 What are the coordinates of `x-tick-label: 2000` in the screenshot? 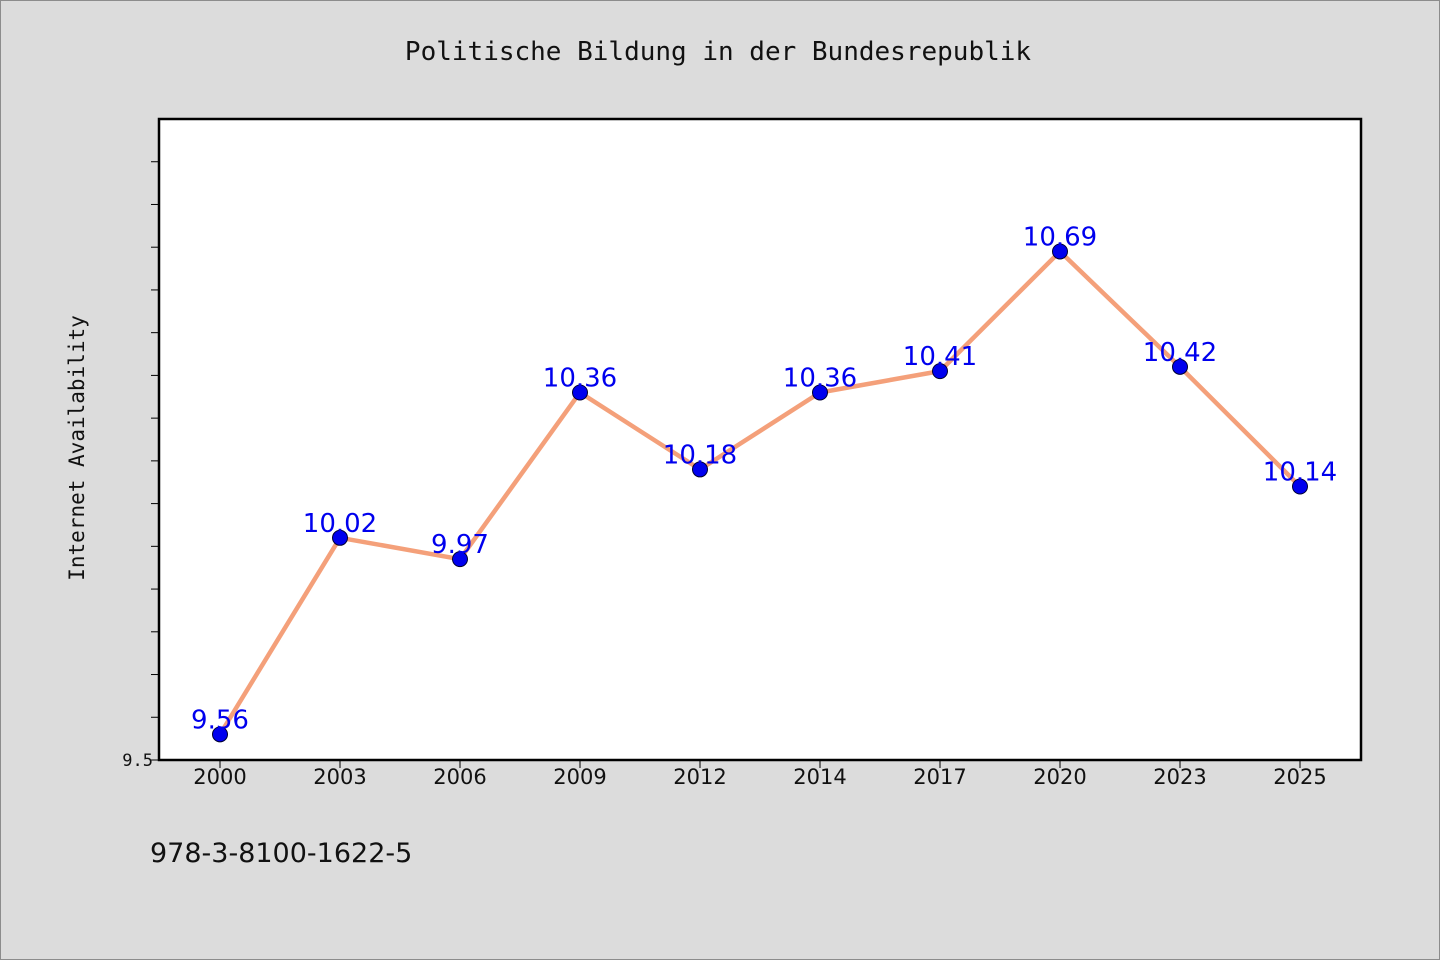 It's located at (219, 777).